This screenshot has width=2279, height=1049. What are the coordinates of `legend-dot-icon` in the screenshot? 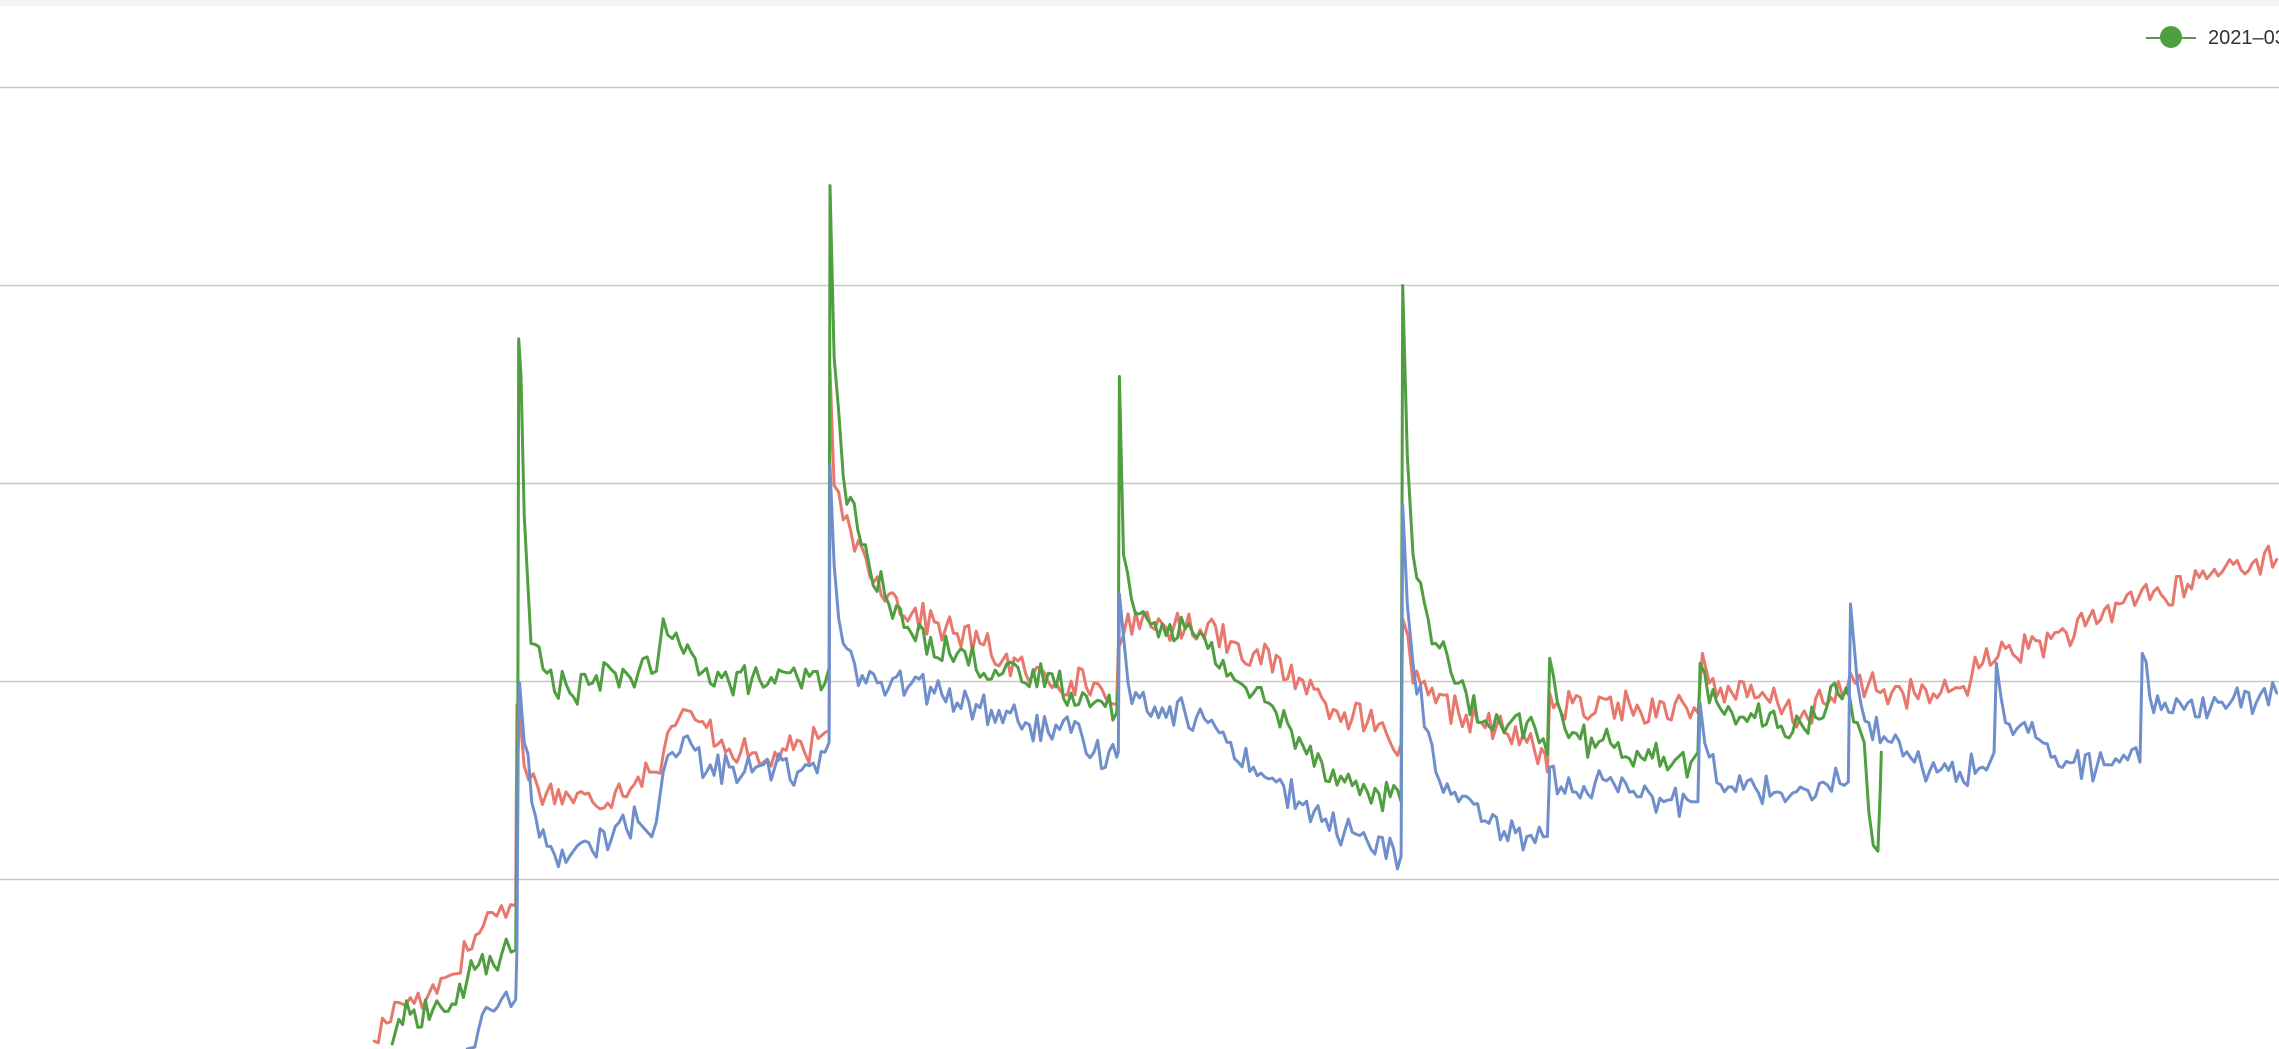 It's located at (2171, 37).